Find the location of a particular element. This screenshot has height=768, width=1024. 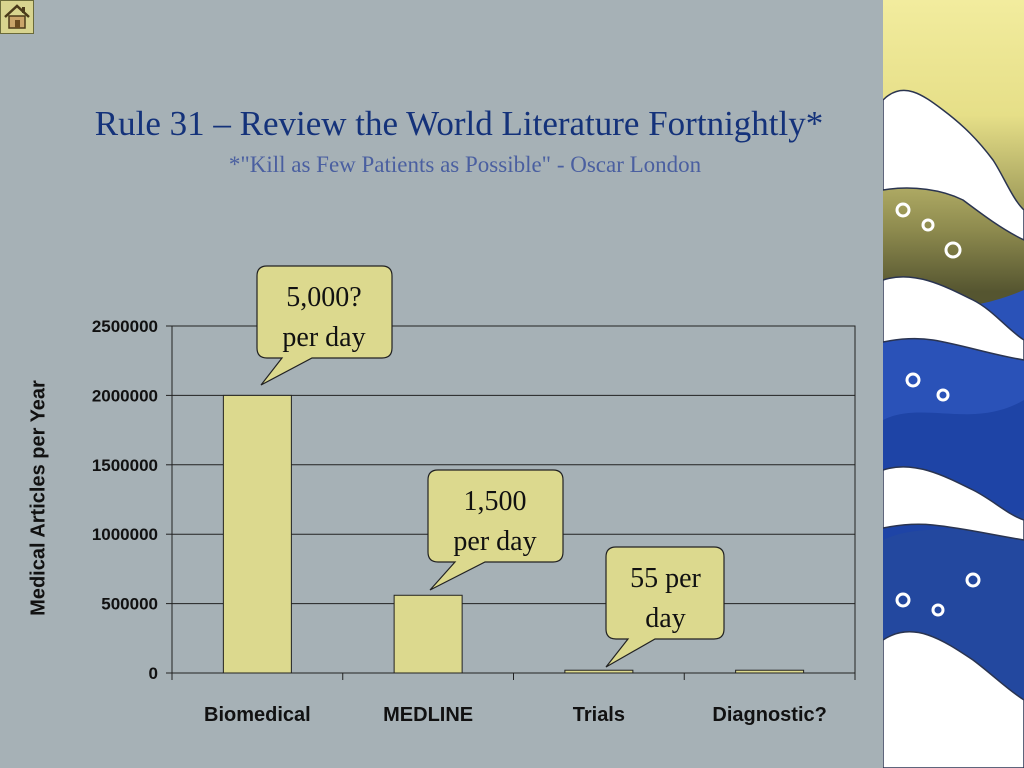

y-axis-label: Medical Articles per Year is located at coordinates (38, 498).